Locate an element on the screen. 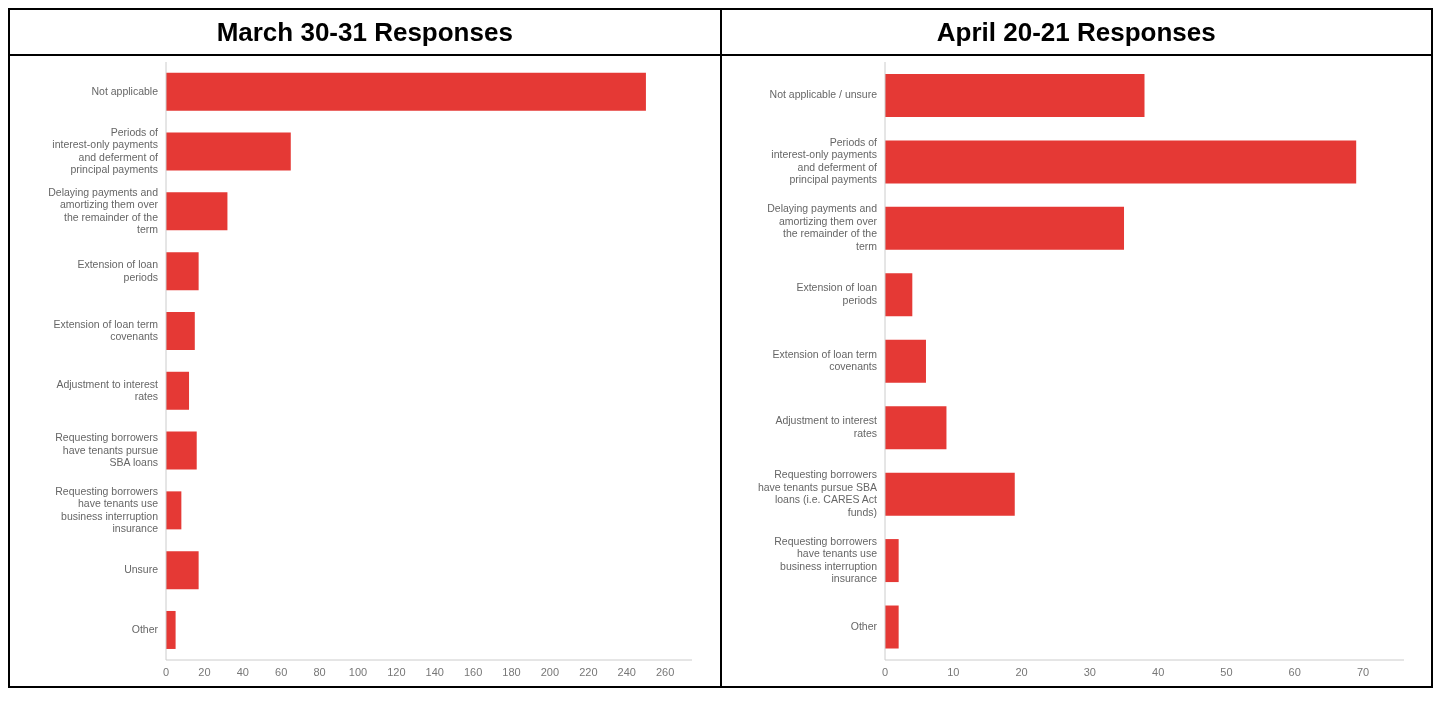 This screenshot has height=715, width=1447. x-tick-label: 220 is located at coordinates (588, 671).